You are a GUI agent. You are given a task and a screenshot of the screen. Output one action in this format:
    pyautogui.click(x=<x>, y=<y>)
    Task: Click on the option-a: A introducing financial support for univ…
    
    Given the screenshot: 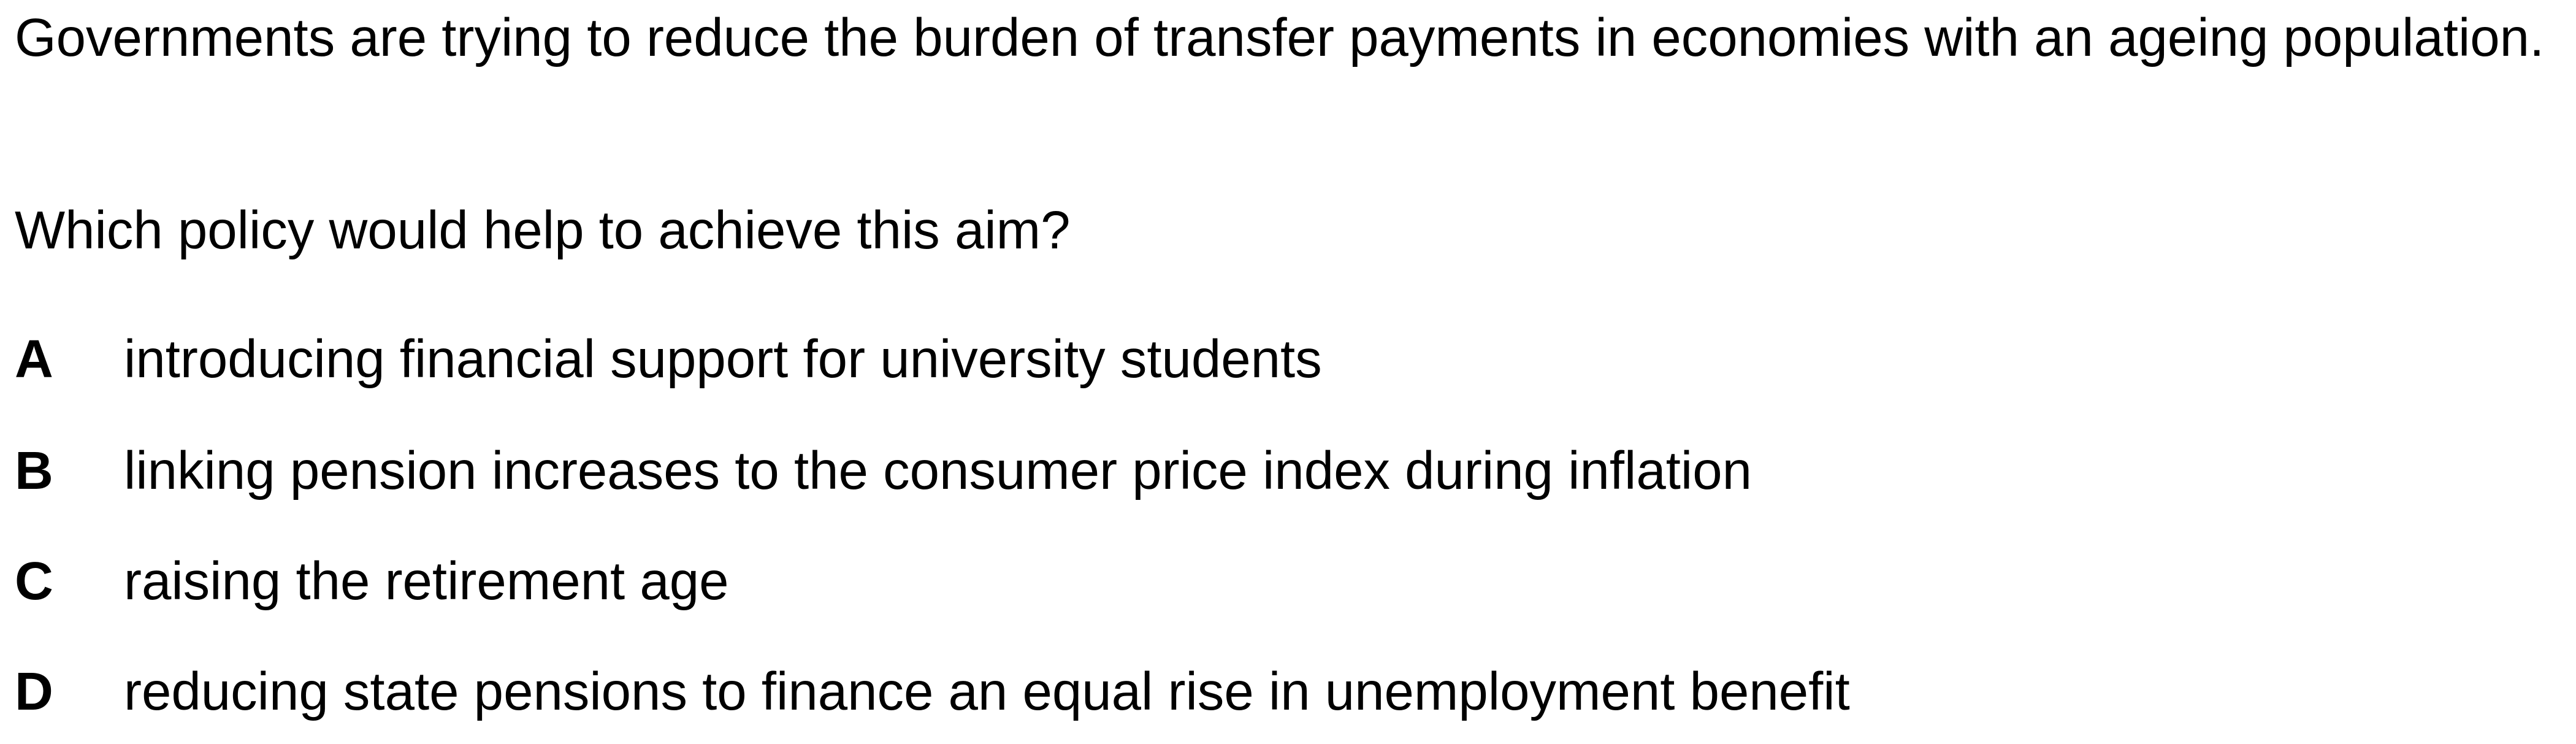 What is the action you would take?
    pyautogui.click(x=668, y=359)
    